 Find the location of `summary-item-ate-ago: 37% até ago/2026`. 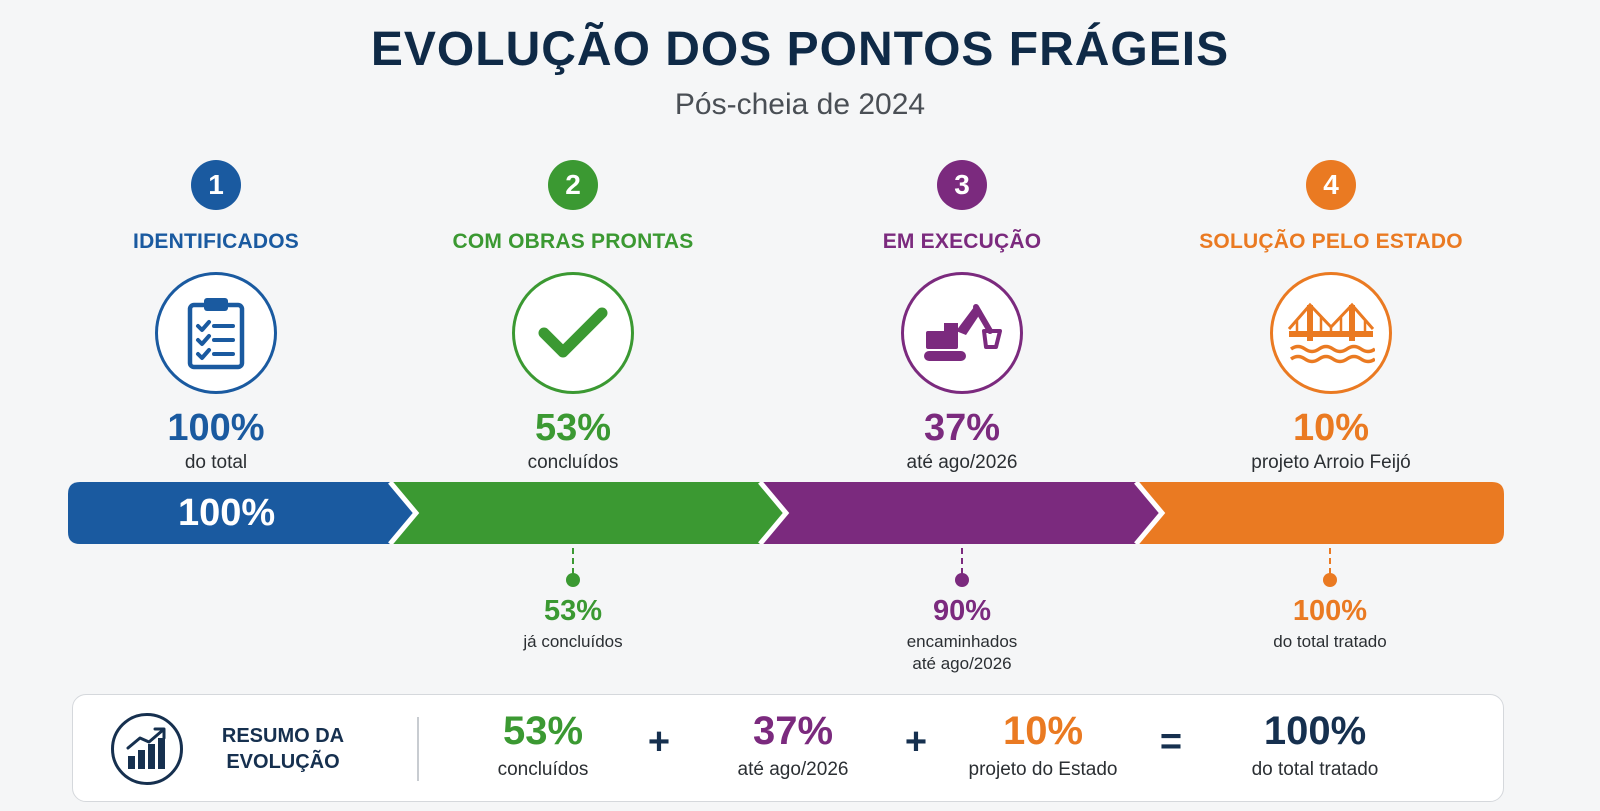

summary-item-ate-ago: 37% até ago/2026 is located at coordinates (793, 745).